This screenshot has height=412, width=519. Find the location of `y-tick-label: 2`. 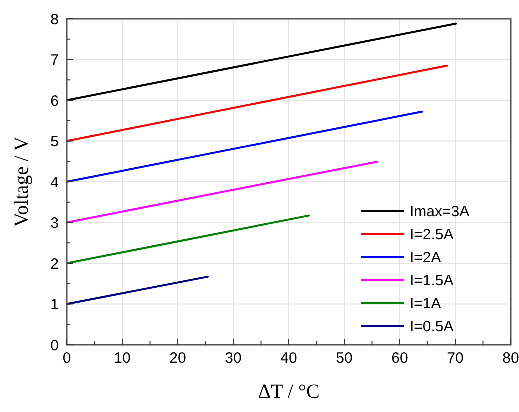

y-tick-label: 2 is located at coordinates (54, 264).